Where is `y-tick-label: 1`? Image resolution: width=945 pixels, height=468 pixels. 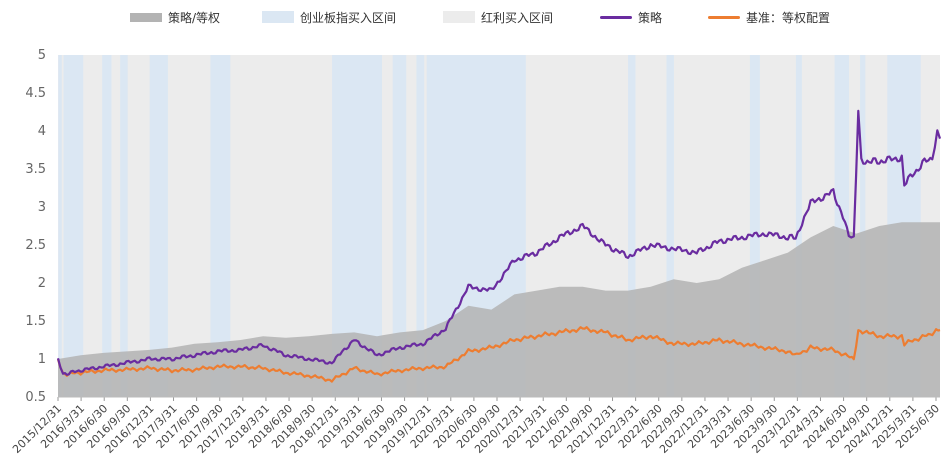
y-tick-label: 1 is located at coordinates (42, 359).